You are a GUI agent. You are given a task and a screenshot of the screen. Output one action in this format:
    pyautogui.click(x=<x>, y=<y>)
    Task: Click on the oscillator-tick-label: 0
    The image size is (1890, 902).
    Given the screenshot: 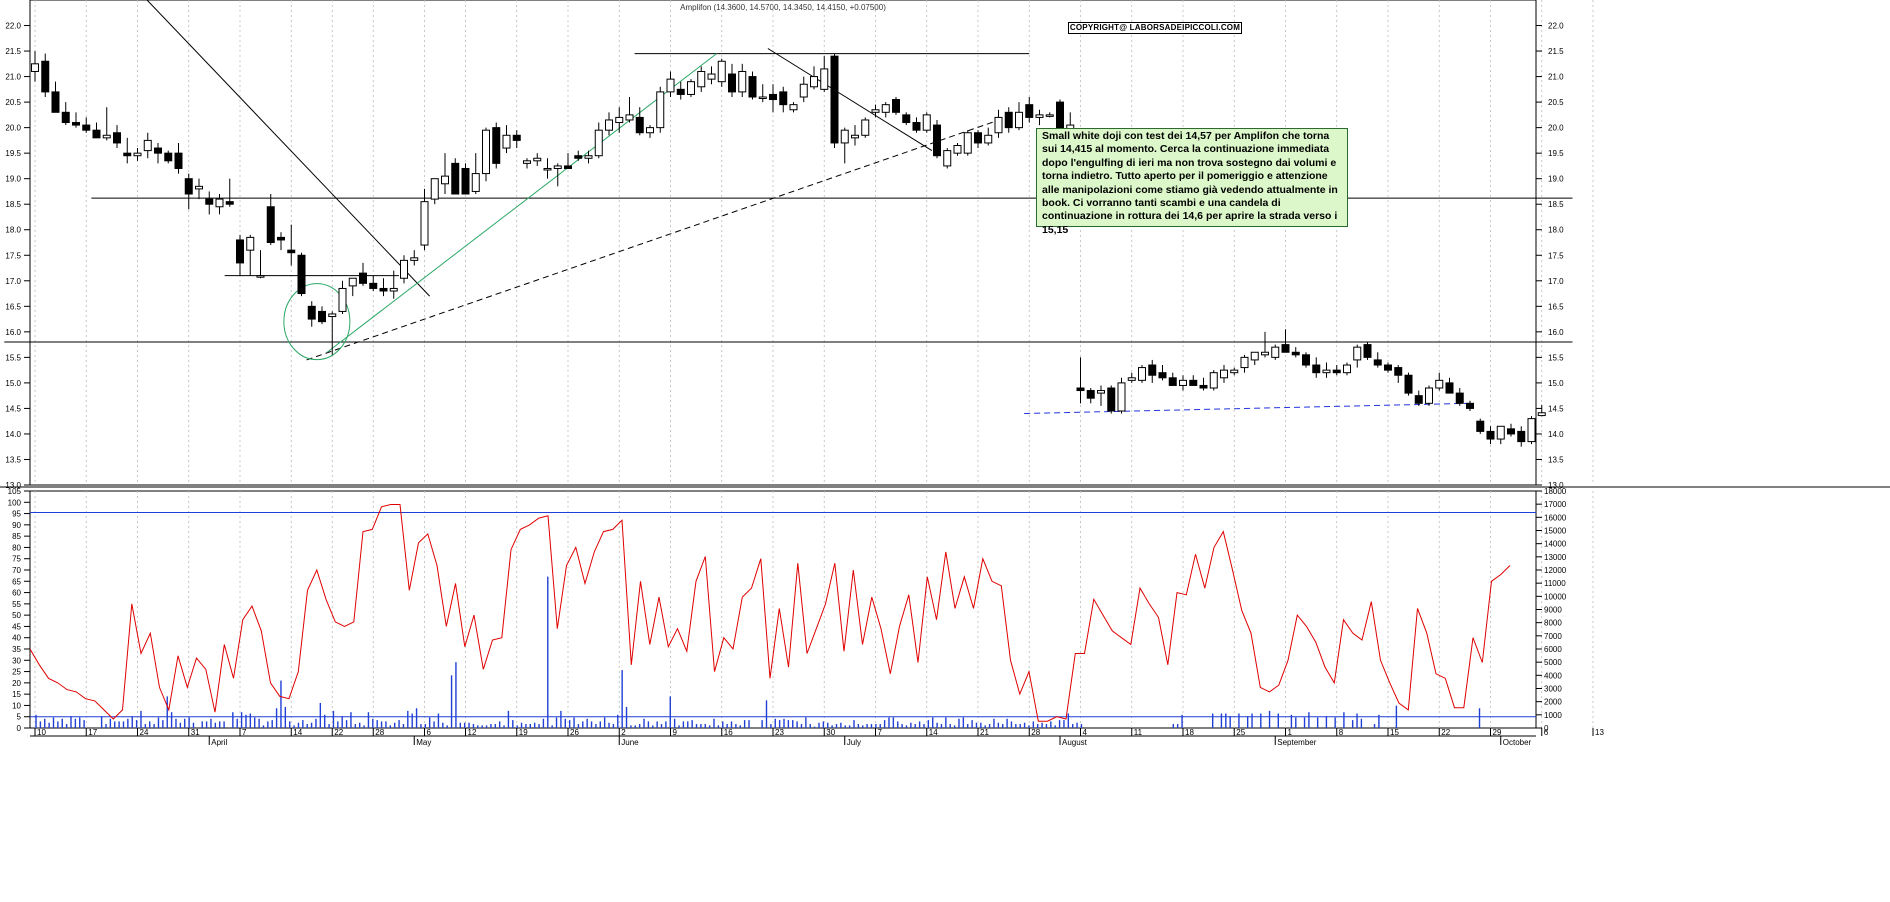 What is the action you would take?
    pyautogui.click(x=19, y=728)
    